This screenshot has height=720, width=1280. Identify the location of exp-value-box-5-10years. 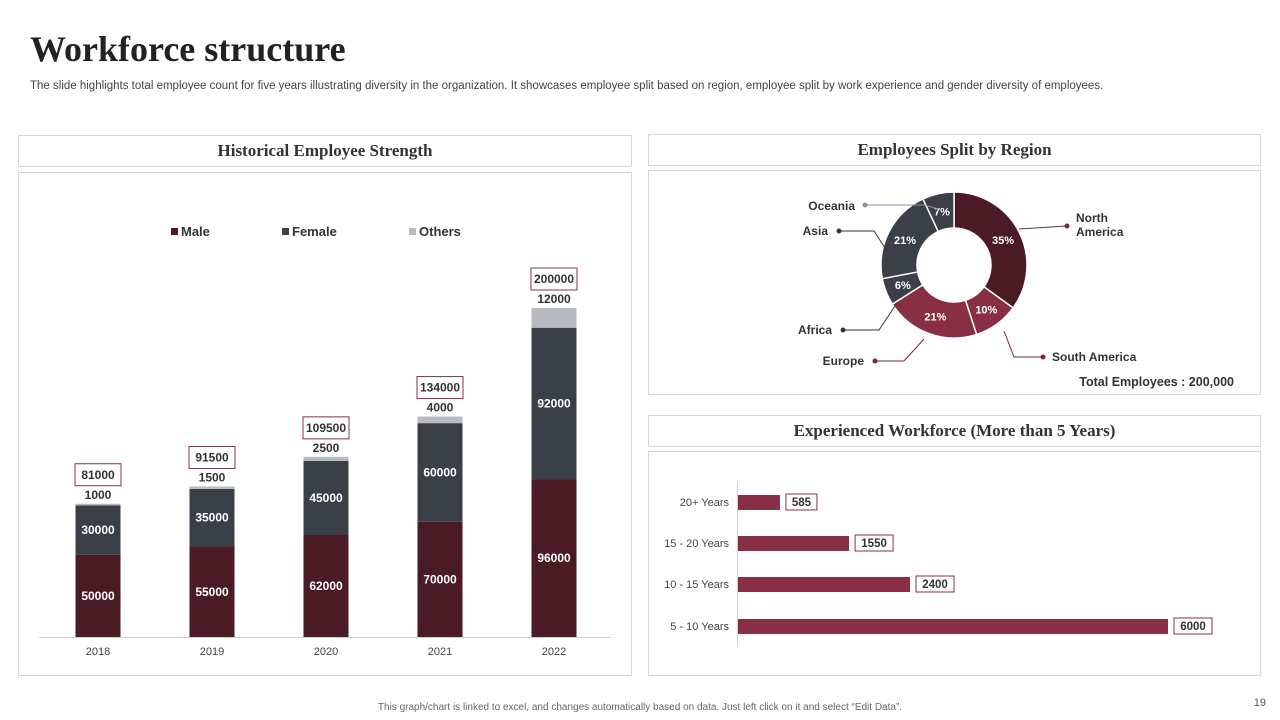
(1193, 626).